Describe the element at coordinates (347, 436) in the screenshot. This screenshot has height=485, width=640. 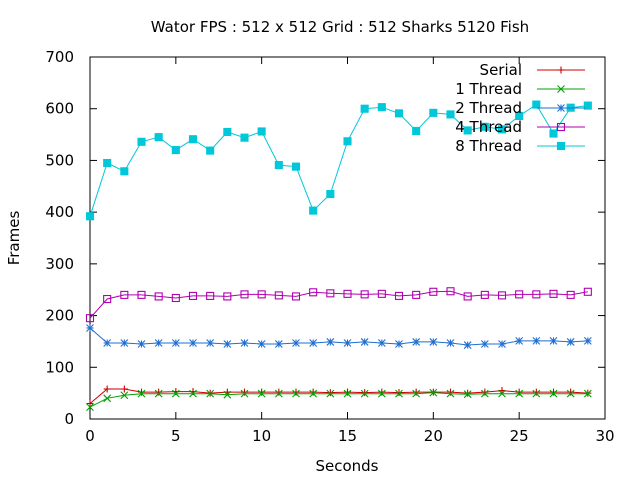
I see `x-tick-label: 15` at that location.